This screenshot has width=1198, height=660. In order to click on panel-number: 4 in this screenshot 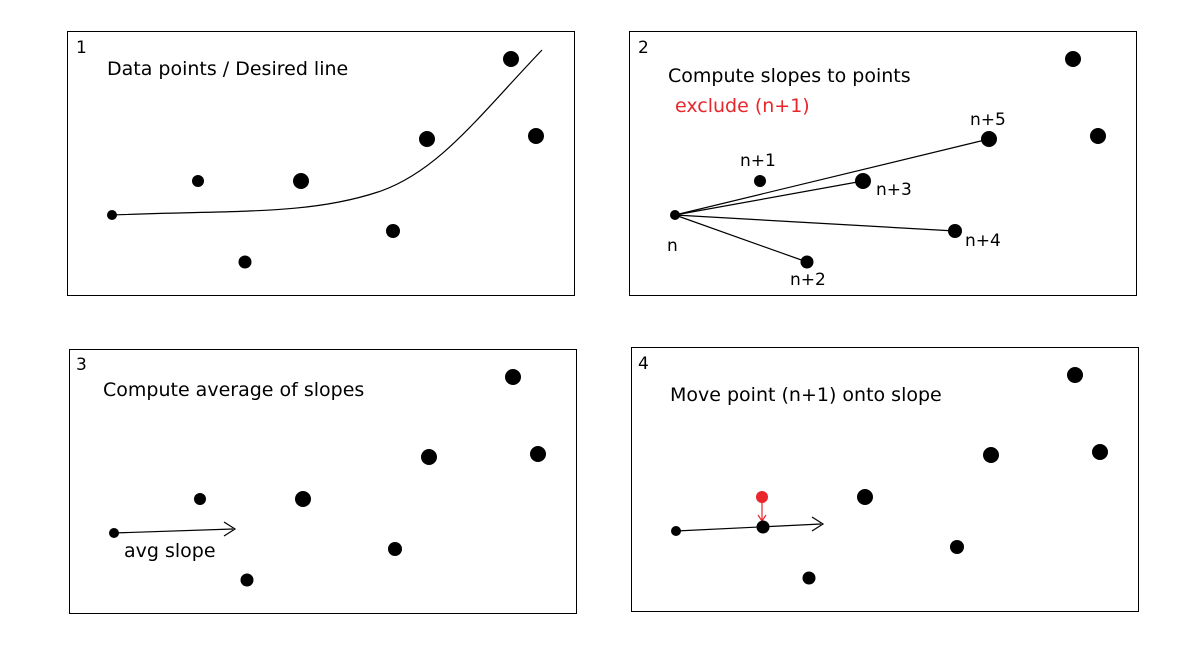, I will do `click(643, 364)`.